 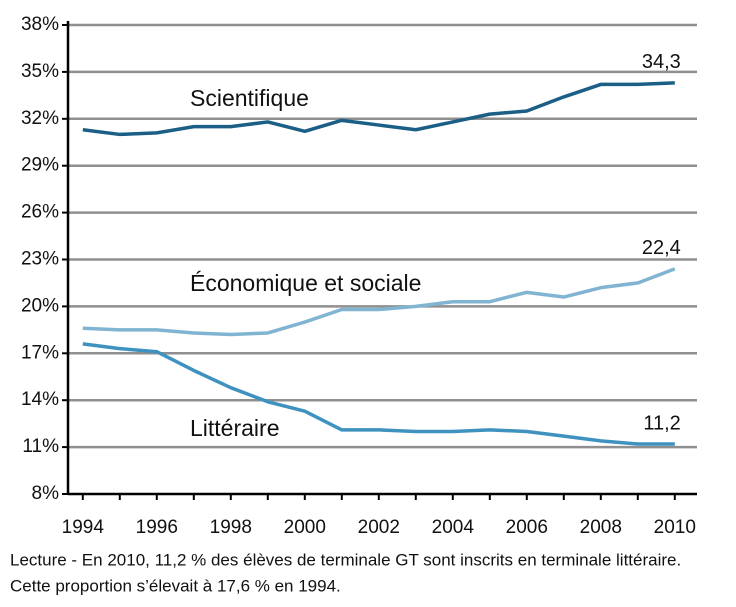 What do you see at coordinates (40, 259) in the screenshot?
I see `y-tick-label: 23%` at bounding box center [40, 259].